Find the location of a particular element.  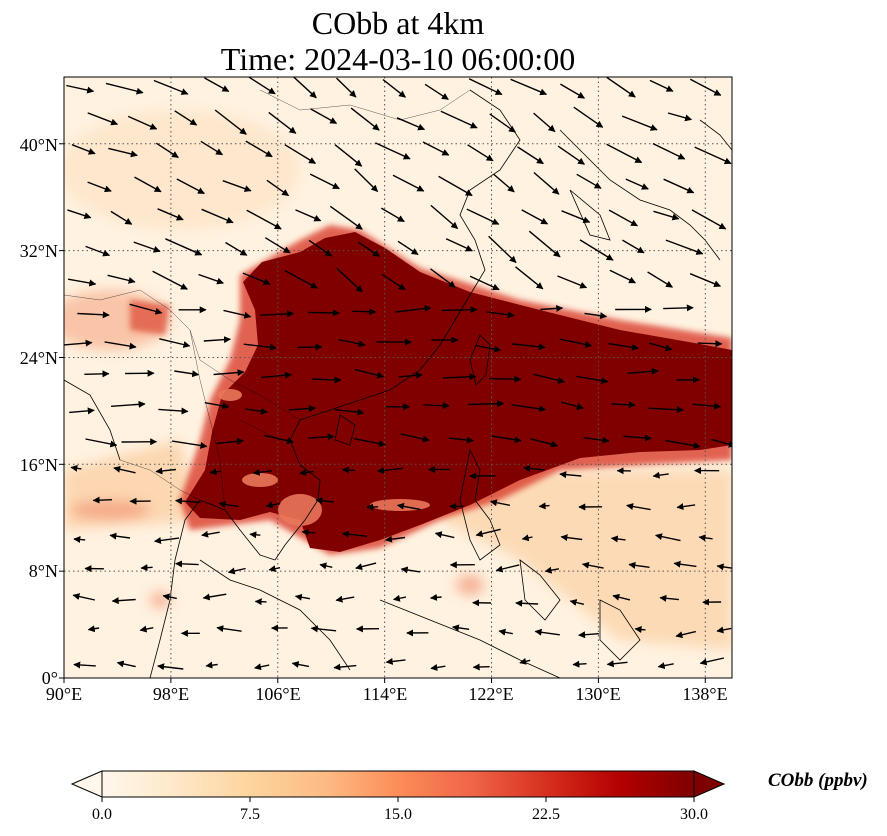

colorbar-tick-label: 15.0 is located at coordinates (398, 814).